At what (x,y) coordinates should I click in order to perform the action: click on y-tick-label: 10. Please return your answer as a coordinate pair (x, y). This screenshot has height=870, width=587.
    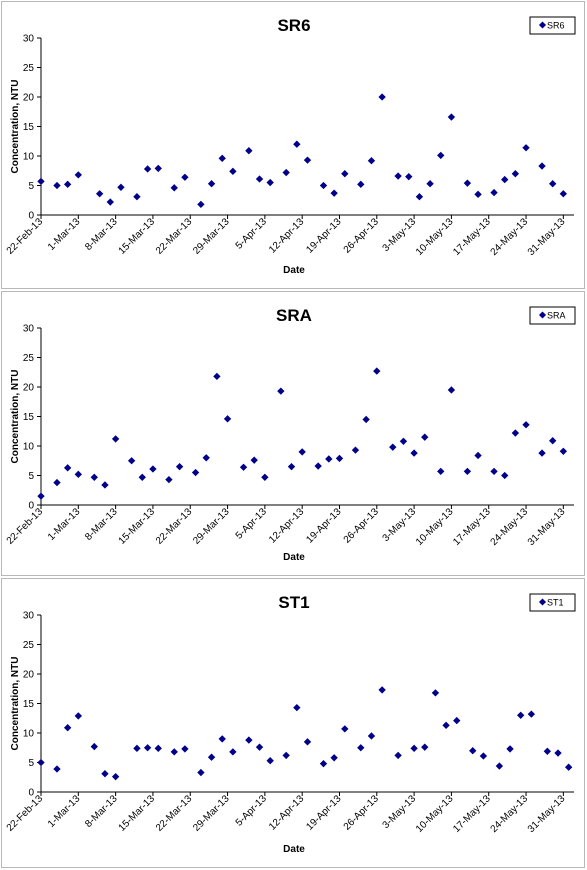
    Looking at the image, I should click on (29, 447).